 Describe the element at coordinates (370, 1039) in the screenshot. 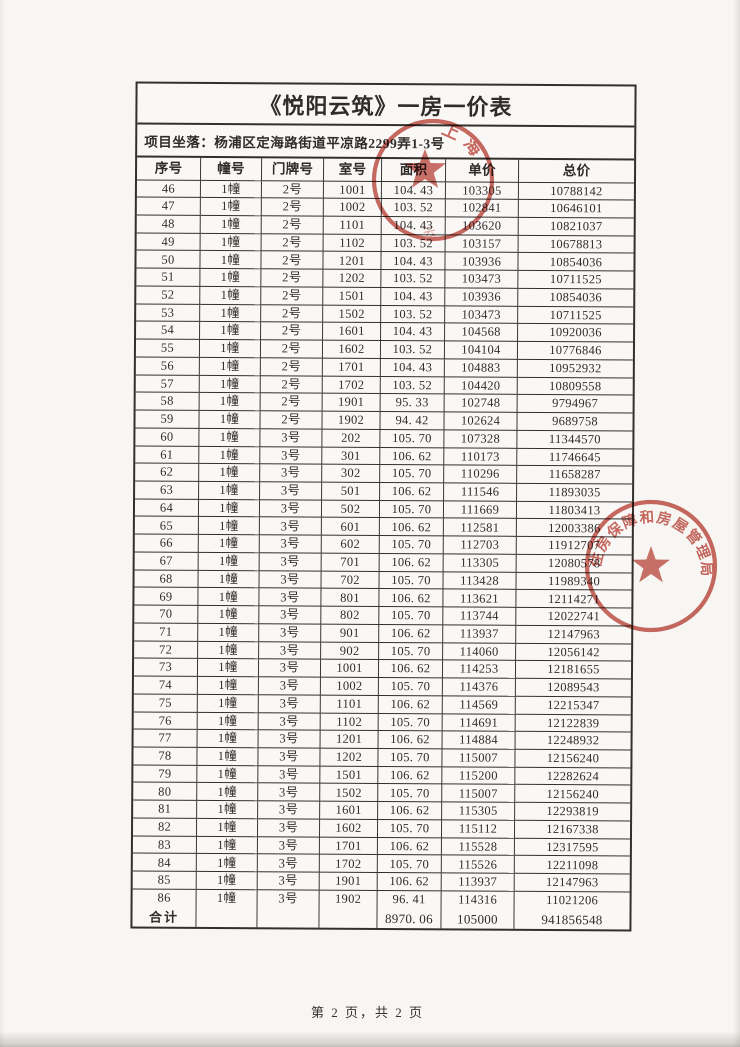

I see `scan-edge-shadow-bottom` at that location.